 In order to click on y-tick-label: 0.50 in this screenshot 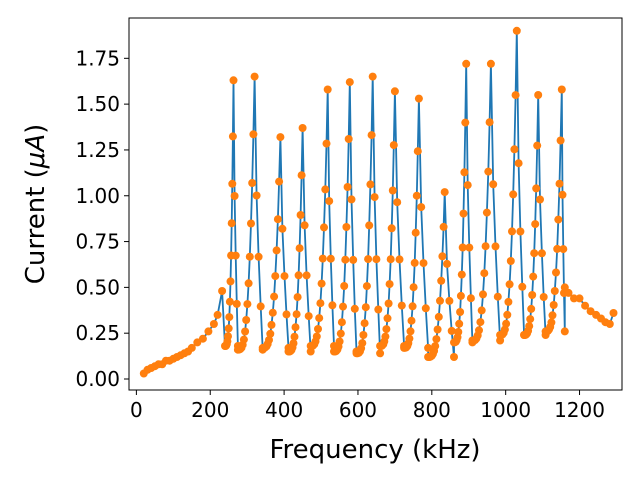, I will do `click(97, 287)`.